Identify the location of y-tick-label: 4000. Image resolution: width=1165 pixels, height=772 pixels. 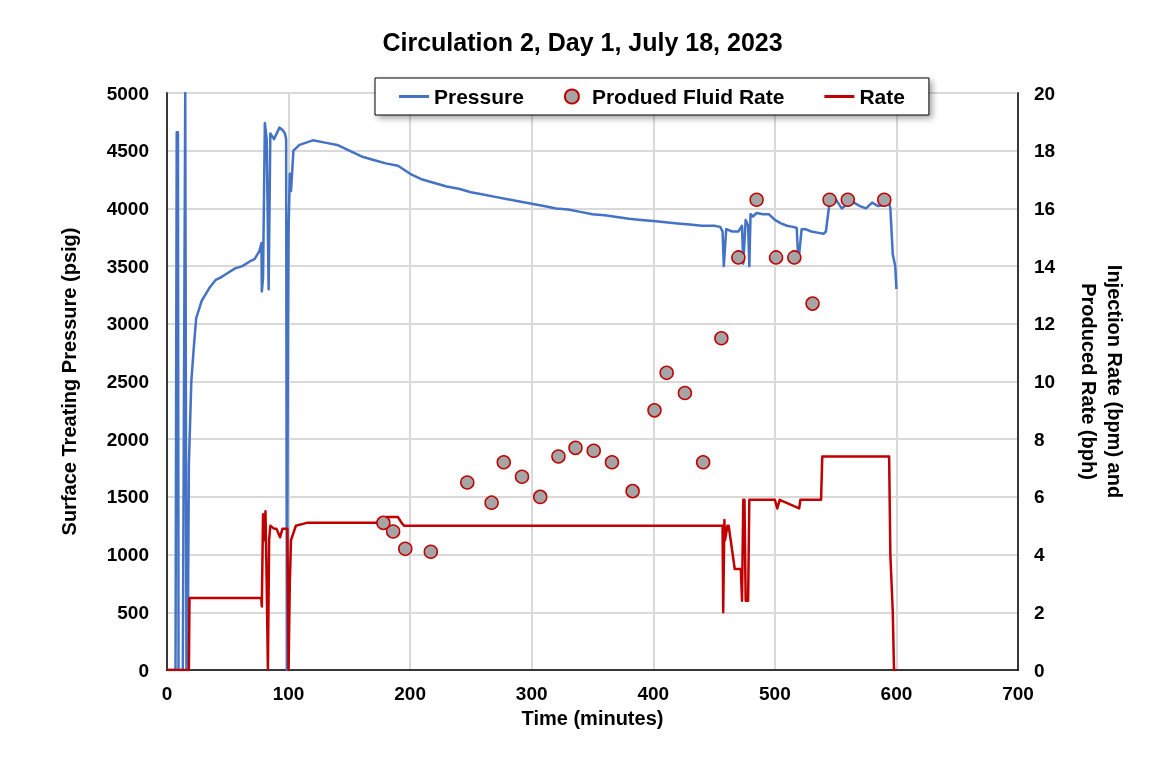
(127, 208).